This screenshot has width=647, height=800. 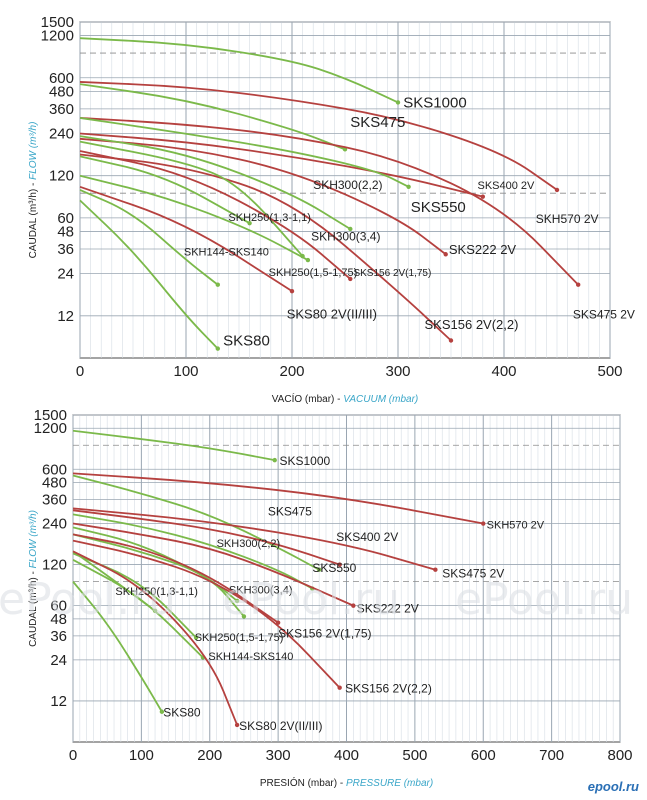 I want to click on y-tick-label: 120, so click(x=54, y=565).